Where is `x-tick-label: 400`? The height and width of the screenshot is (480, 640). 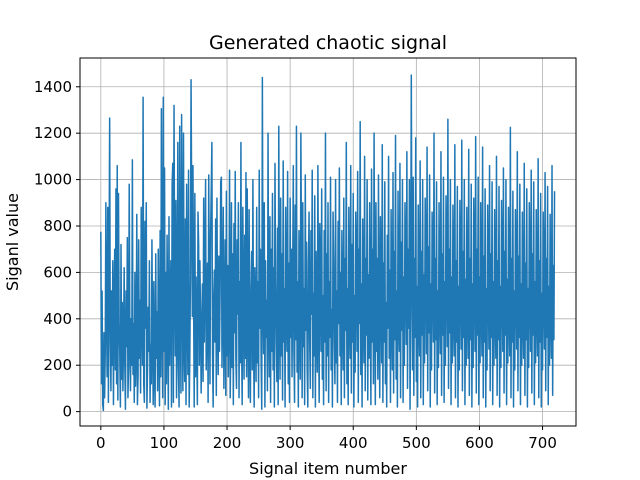
x-tick-label: 400 is located at coordinates (353, 443).